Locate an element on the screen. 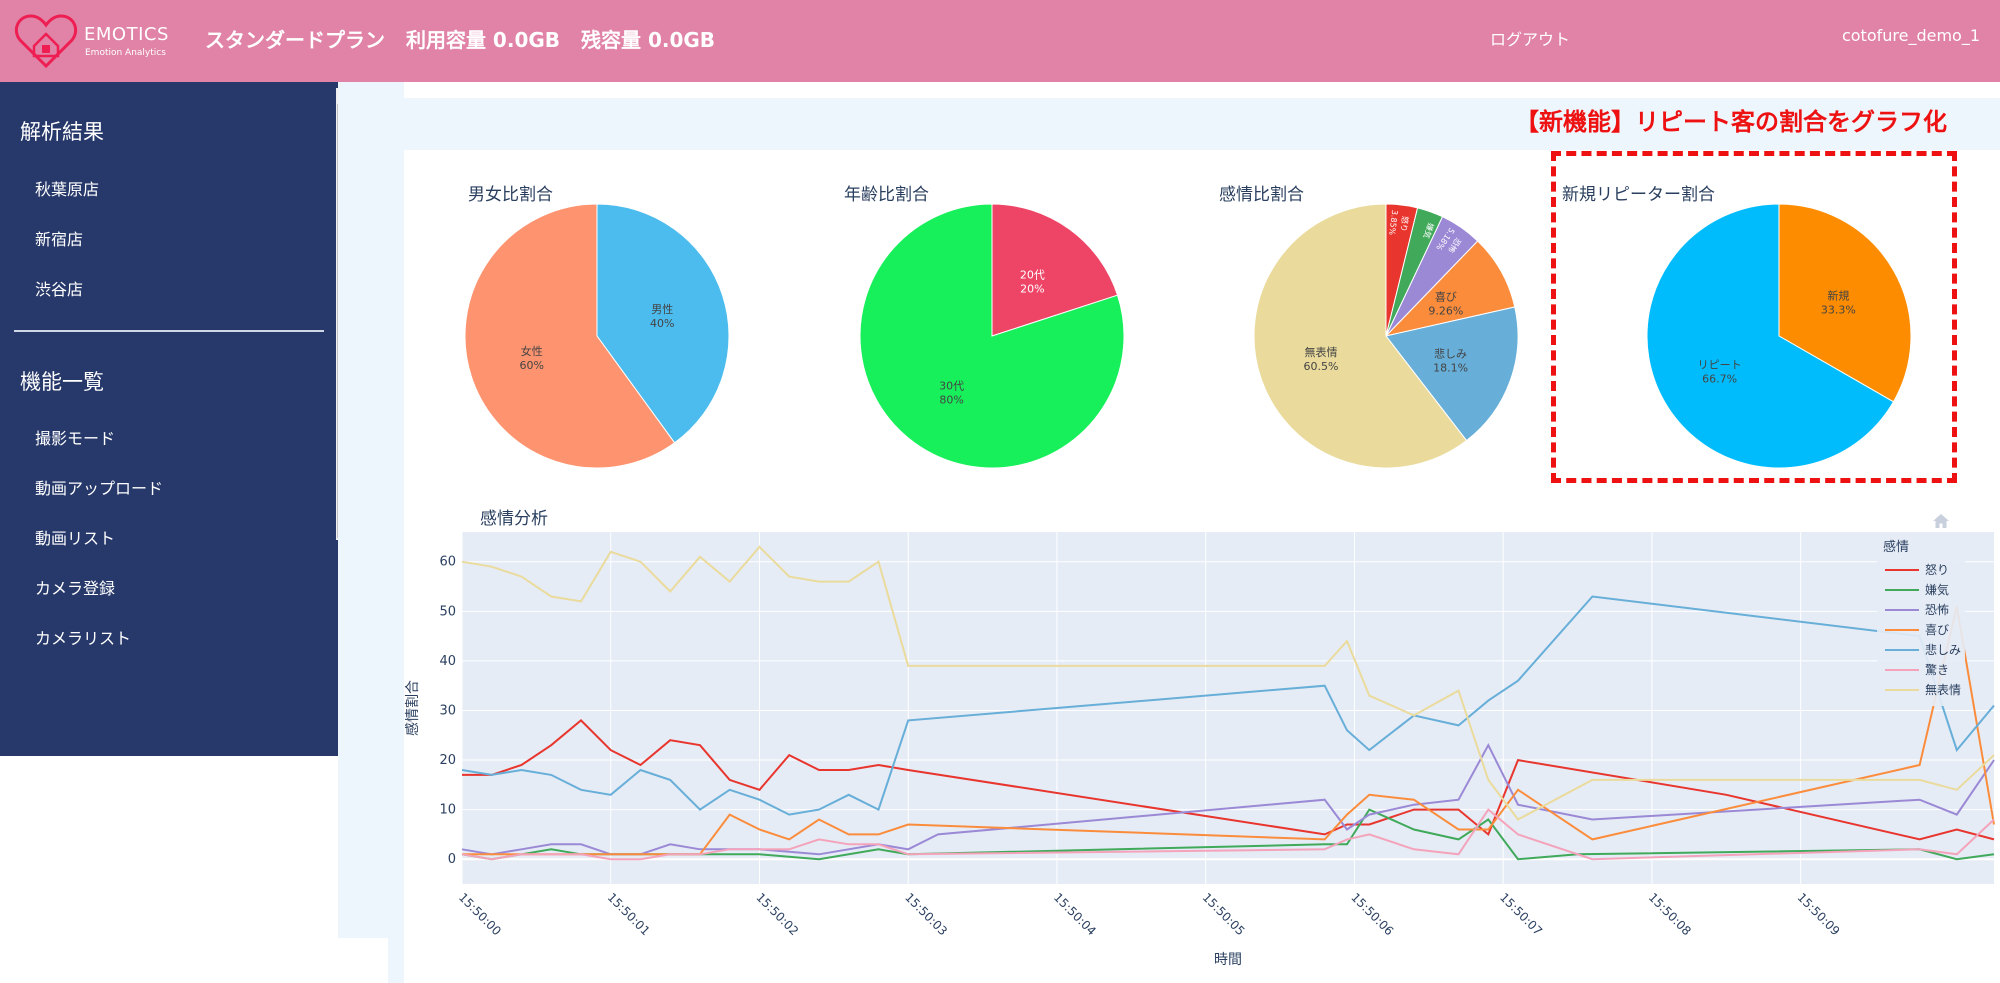  legend-title: 感情 is located at coordinates (1896, 547).